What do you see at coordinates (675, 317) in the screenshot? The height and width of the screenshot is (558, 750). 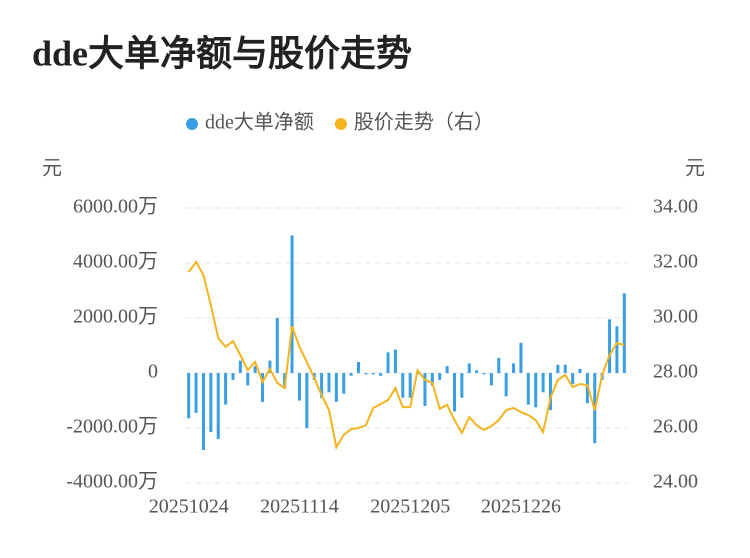 I see `y2-tick-label: 30.00` at bounding box center [675, 317].